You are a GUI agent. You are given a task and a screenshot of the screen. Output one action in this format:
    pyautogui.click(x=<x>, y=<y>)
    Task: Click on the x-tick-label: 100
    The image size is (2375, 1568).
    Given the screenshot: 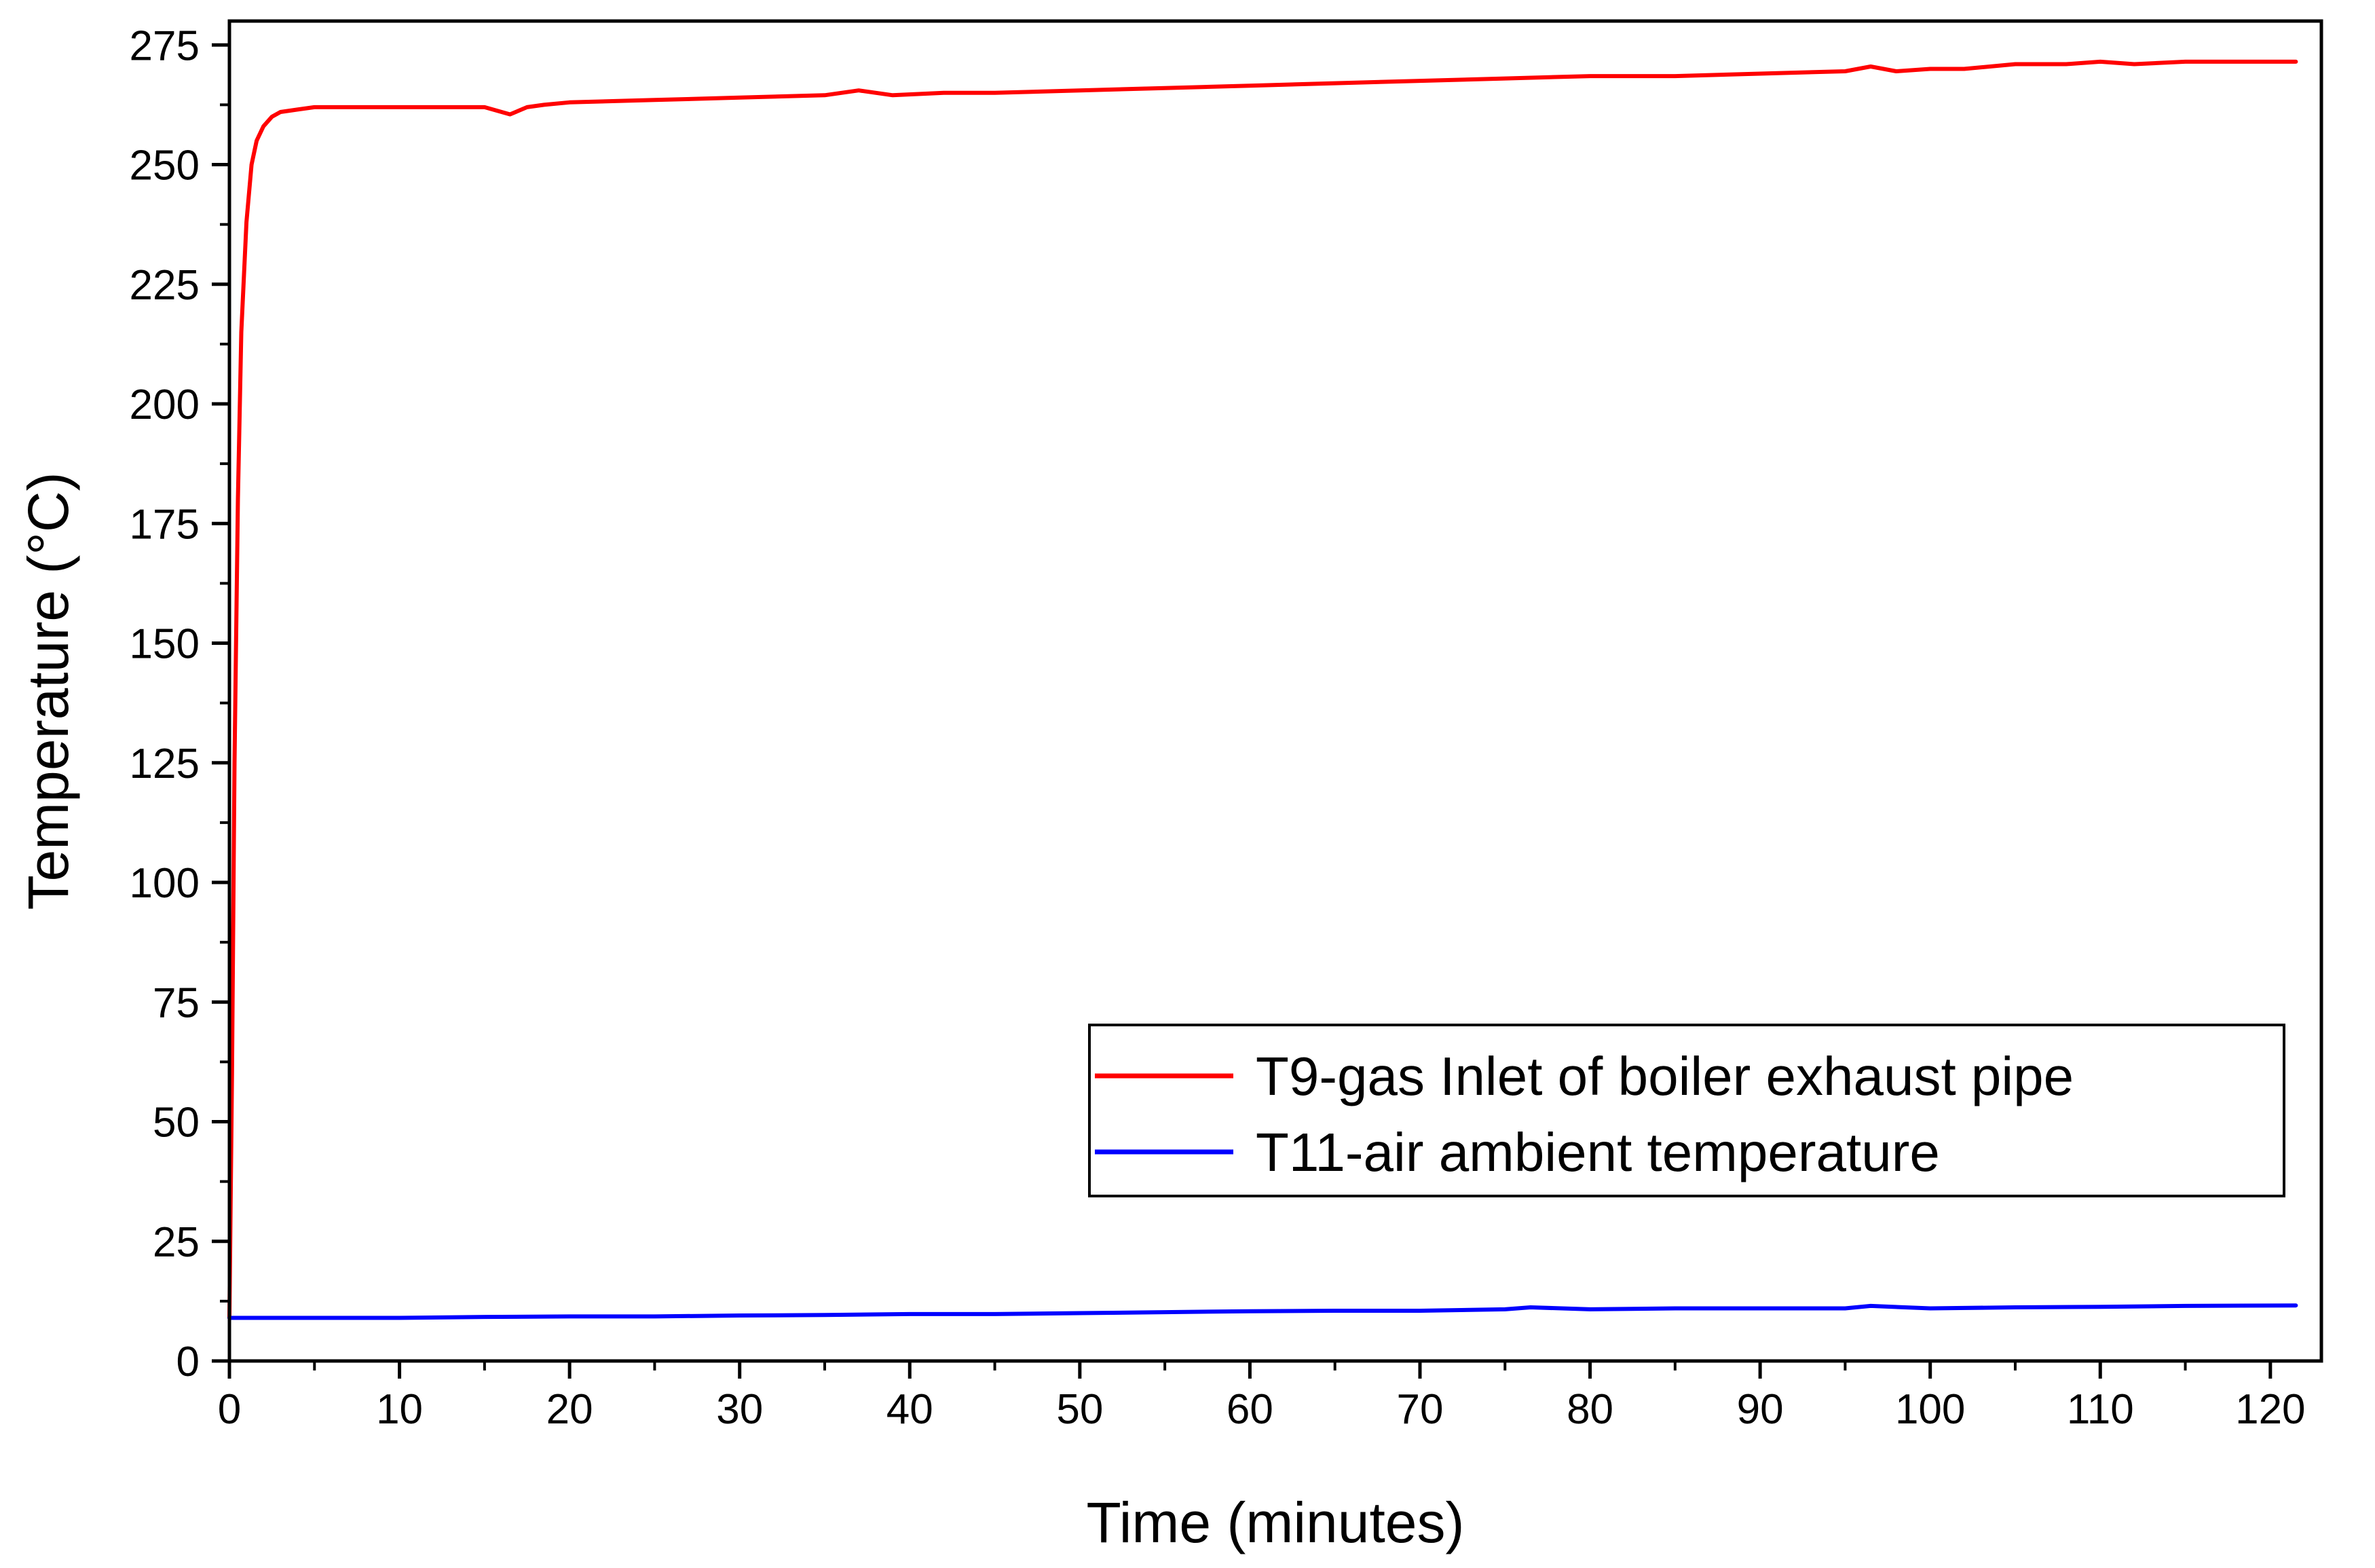 What is the action you would take?
    pyautogui.click(x=1930, y=1410)
    